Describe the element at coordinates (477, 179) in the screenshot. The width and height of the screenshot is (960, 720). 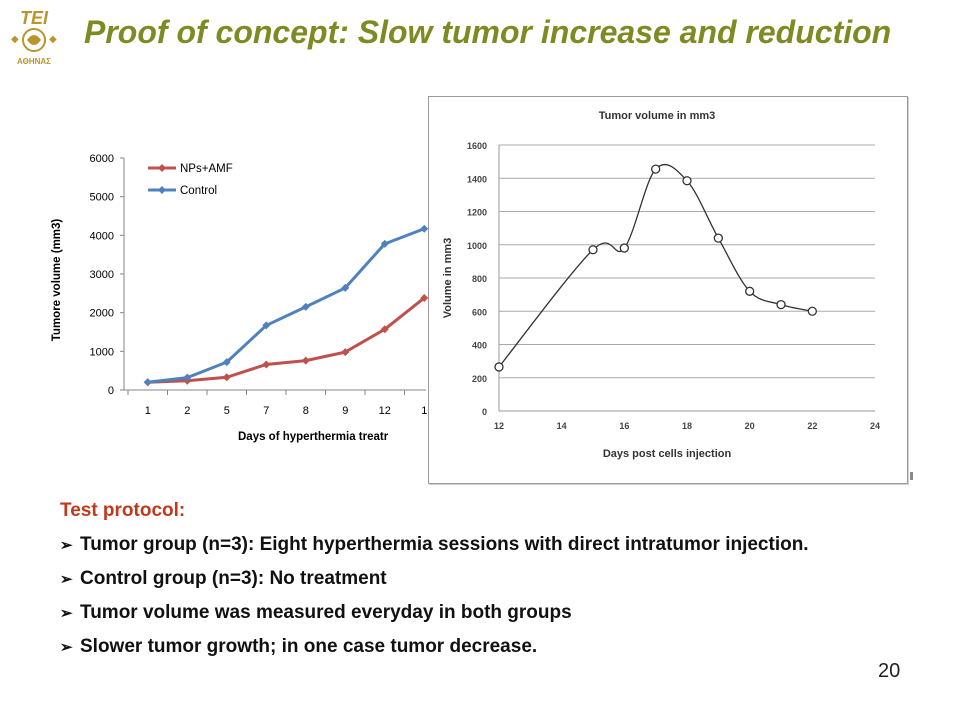
I see `y-tick-label: 1400` at that location.